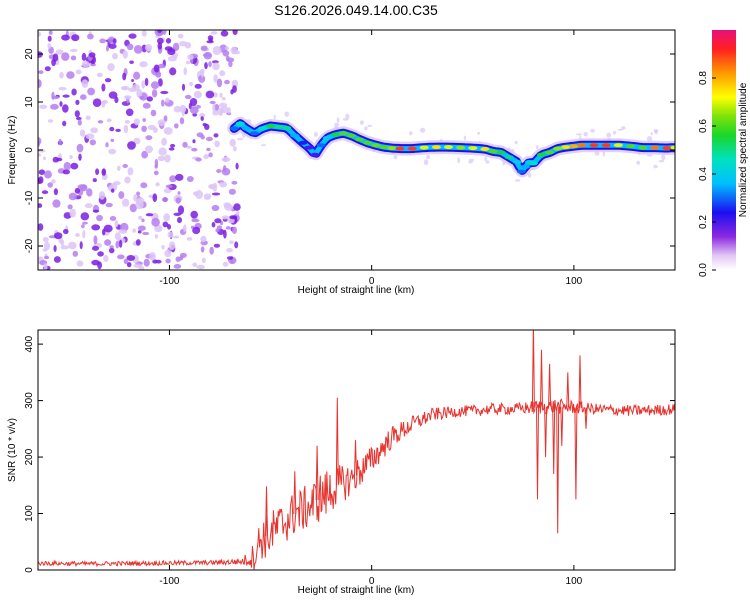 Image resolution: width=750 pixels, height=600 pixels. I want to click on colorbar-tick-label: 0.0, so click(703, 270).